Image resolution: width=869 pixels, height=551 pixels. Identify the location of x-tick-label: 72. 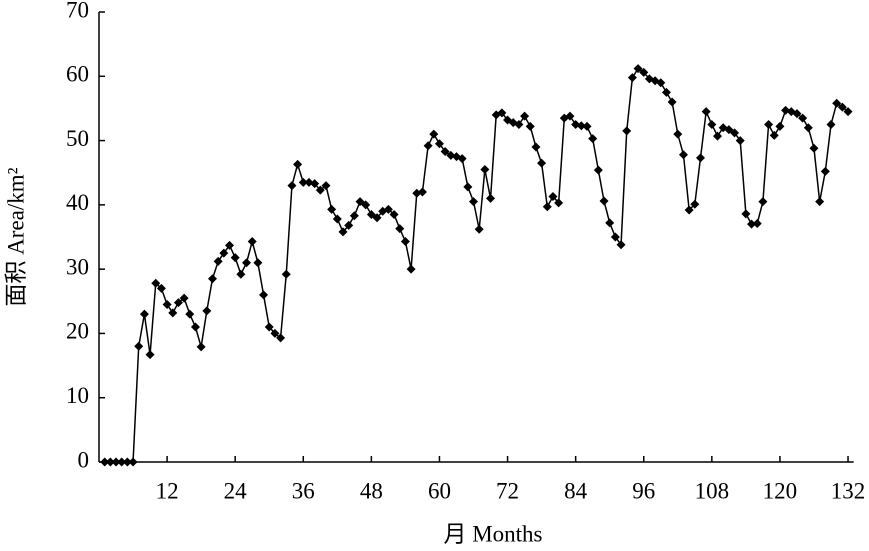
(507, 490).